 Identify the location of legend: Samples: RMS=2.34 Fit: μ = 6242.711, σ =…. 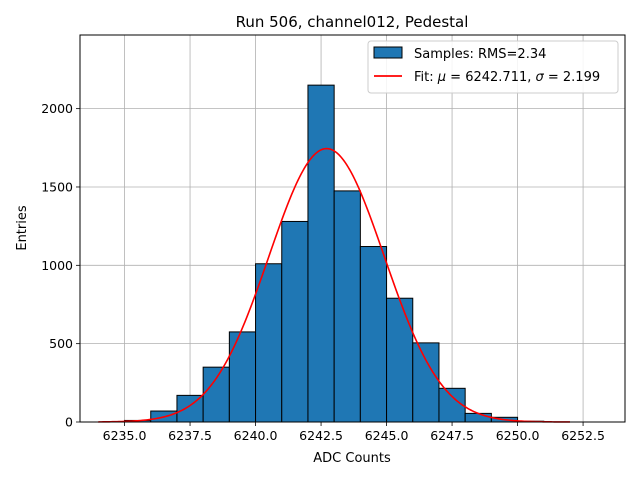
(493, 67).